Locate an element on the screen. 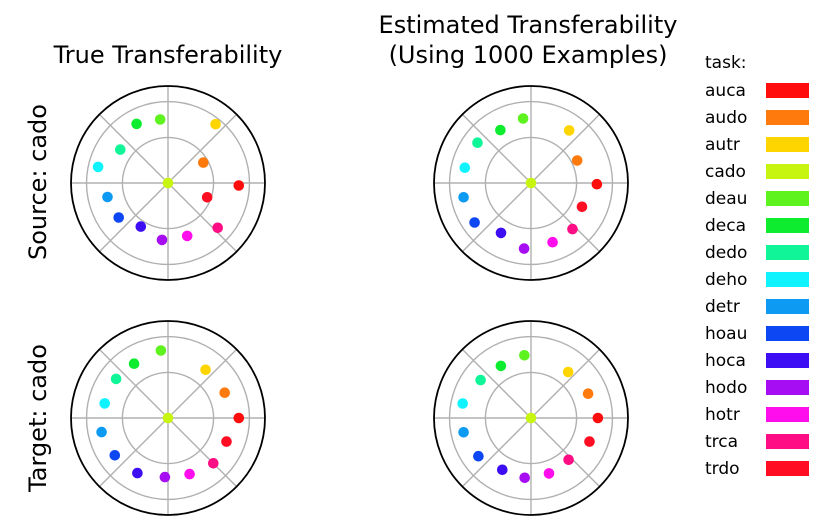  legend-swatch-detr is located at coordinates (787, 306).